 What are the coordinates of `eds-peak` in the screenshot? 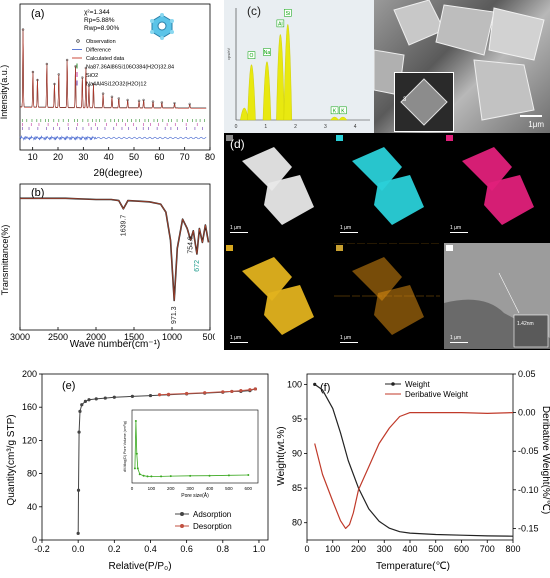 It's located at (267, 91).